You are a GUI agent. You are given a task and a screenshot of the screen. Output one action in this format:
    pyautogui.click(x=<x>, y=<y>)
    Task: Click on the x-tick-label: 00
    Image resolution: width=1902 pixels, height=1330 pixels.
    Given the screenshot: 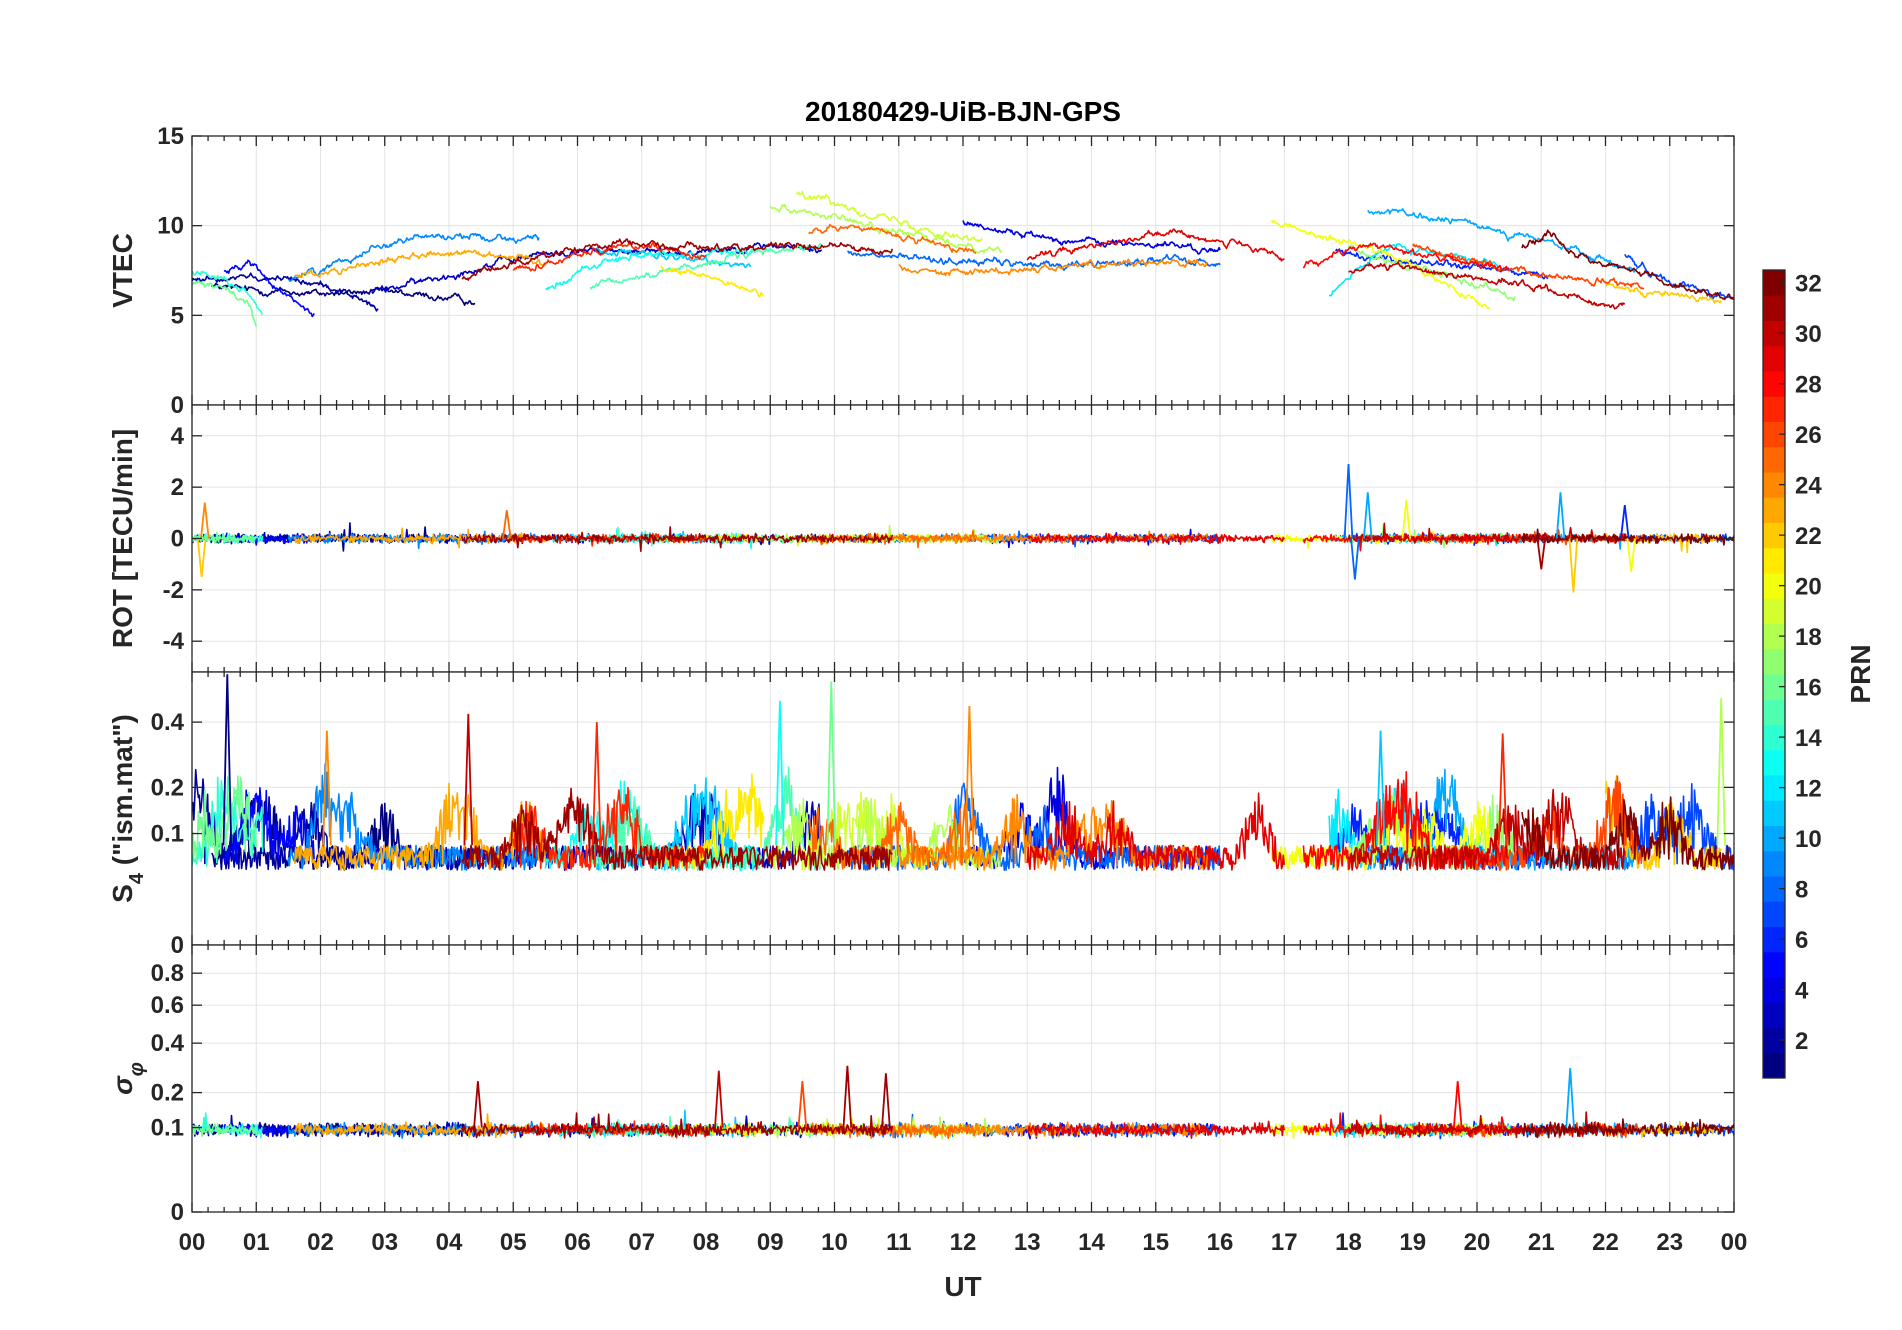 What is the action you would take?
    pyautogui.click(x=192, y=1242)
    